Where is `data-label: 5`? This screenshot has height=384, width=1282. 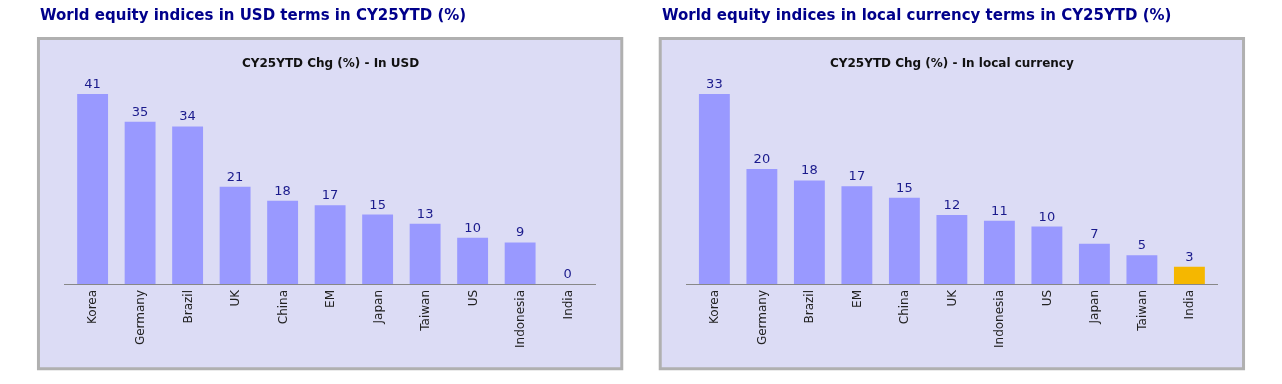 data-label: 5 is located at coordinates (1142, 245).